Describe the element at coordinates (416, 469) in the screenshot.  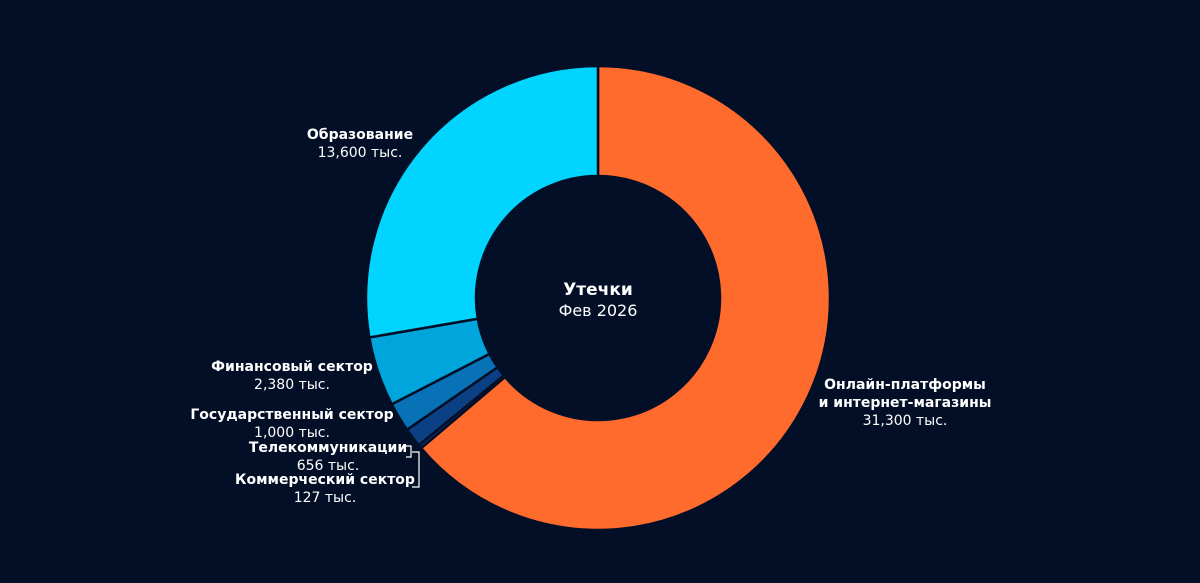
I see `leader-commercial` at that location.